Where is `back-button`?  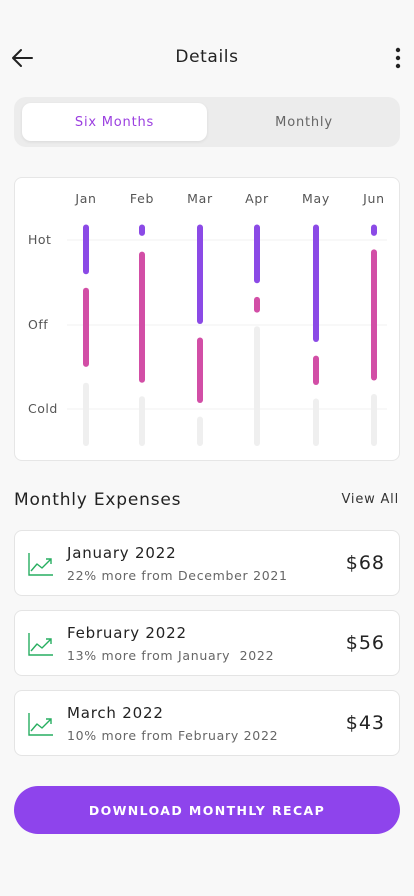
back-button is located at coordinates (24, 58).